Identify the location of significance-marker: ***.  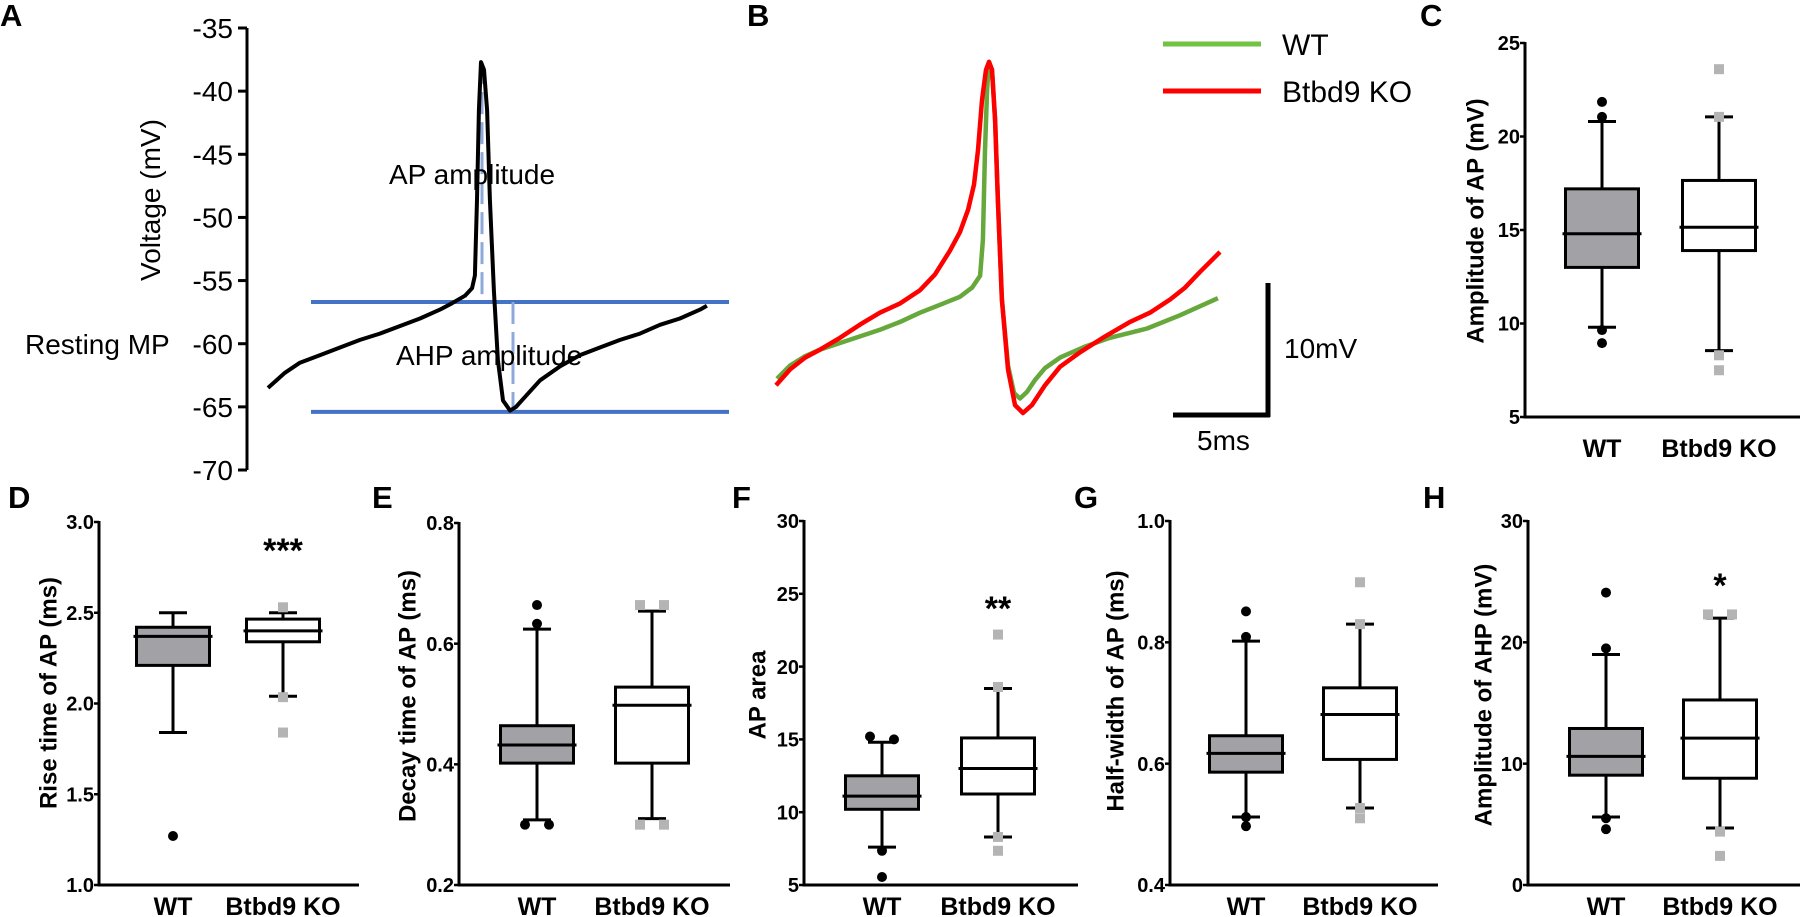
(283, 551).